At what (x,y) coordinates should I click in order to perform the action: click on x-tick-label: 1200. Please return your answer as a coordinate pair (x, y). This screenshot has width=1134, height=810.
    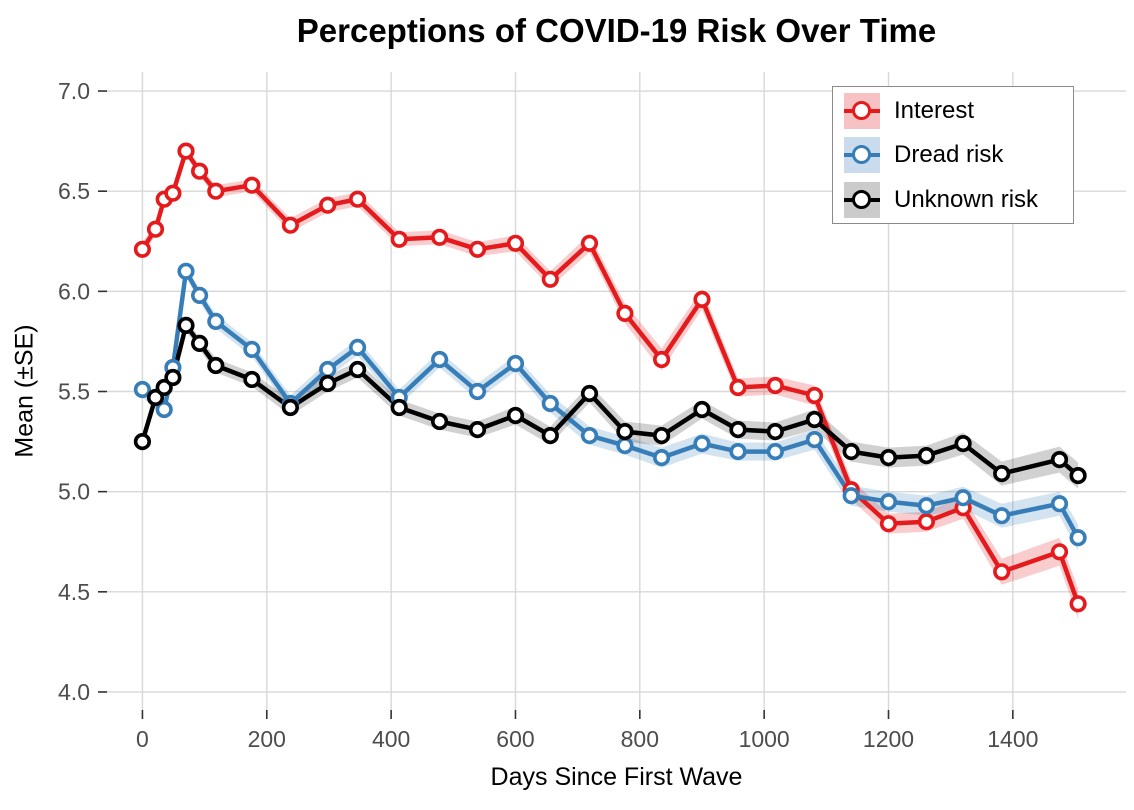
    Looking at the image, I should click on (888, 739).